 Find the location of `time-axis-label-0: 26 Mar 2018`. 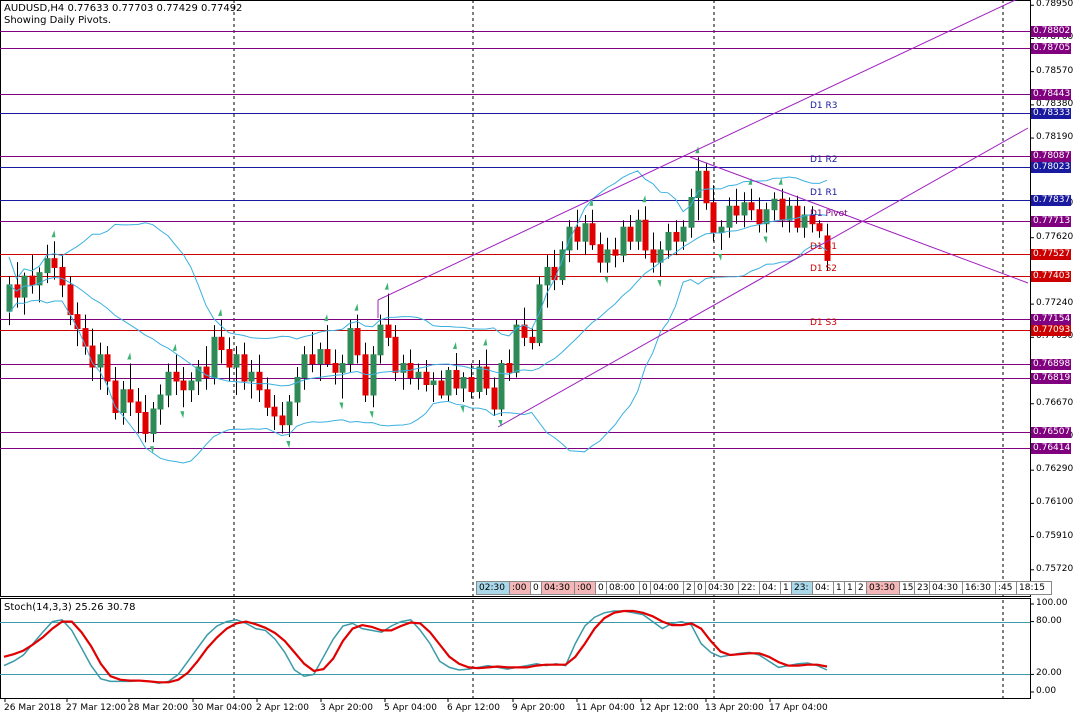

time-axis-label-0: 26 Mar 2018 is located at coordinates (33, 708).